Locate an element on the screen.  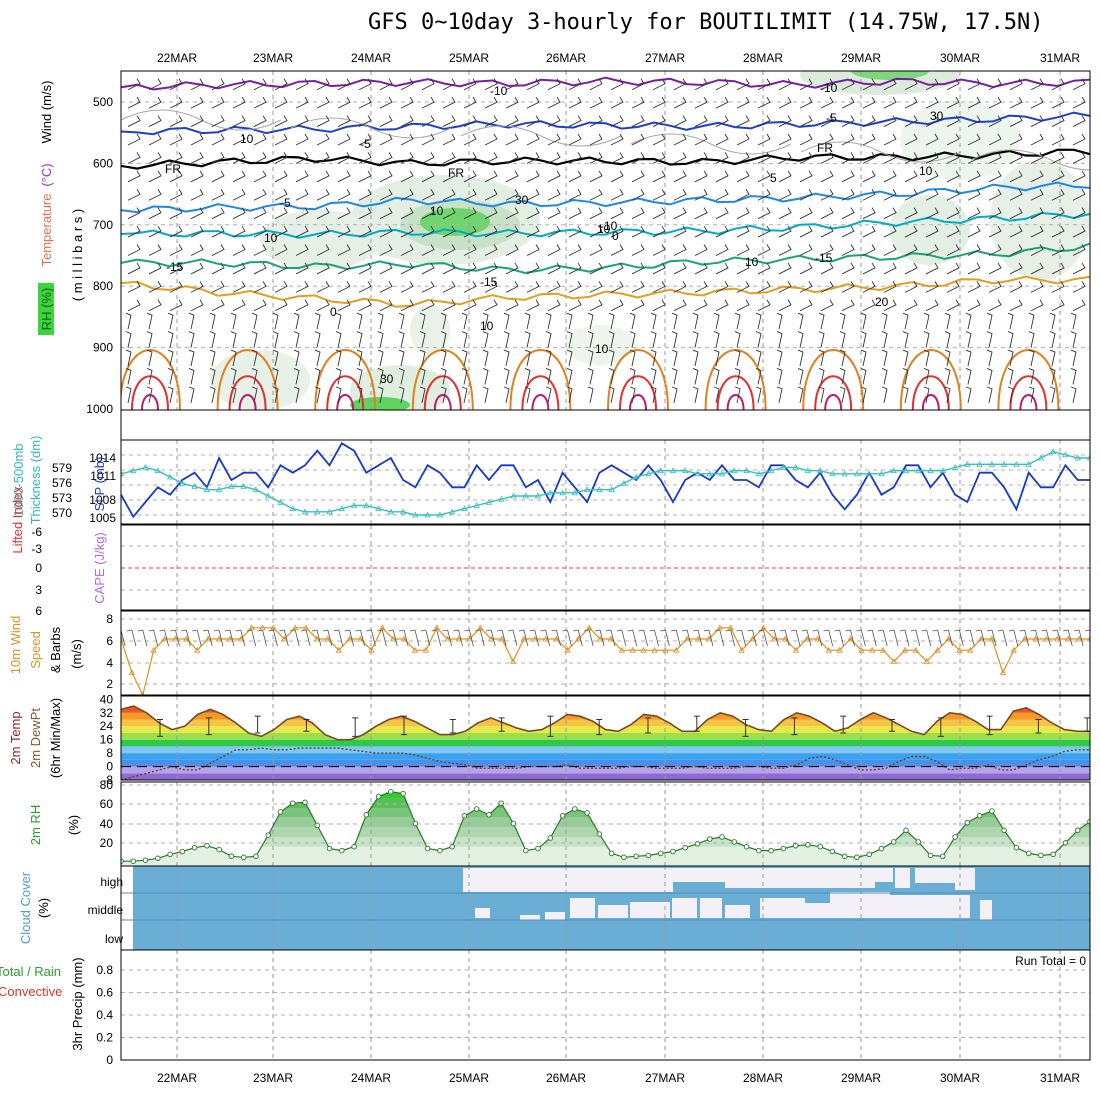
temperature-band is located at coordinates (605, 736).